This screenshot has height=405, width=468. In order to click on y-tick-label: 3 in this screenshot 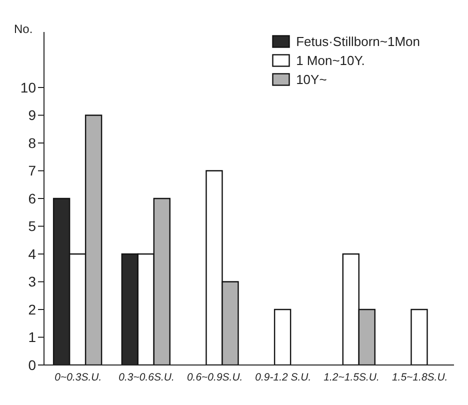, I will do `click(32, 282)`.